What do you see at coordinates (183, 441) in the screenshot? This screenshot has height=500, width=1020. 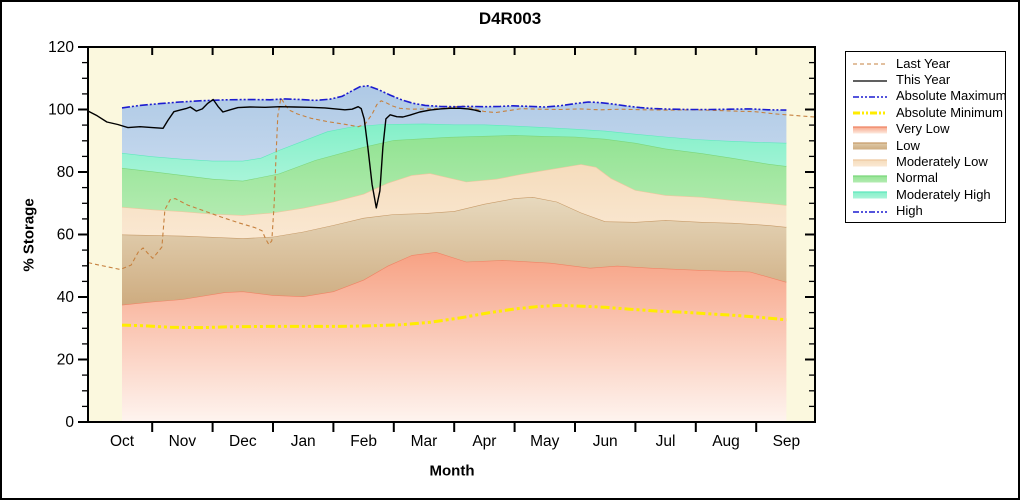 I see `x-month-label: Nov` at bounding box center [183, 441].